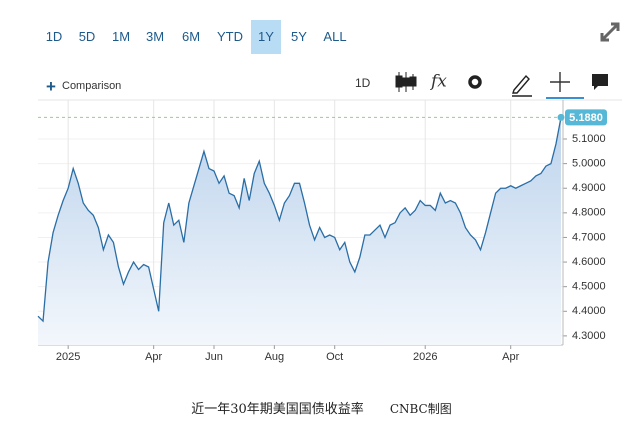 The width and height of the screenshot is (643, 428). Describe the element at coordinates (589, 139) in the screenshot. I see `y-tick-label: 5.1000` at that location.